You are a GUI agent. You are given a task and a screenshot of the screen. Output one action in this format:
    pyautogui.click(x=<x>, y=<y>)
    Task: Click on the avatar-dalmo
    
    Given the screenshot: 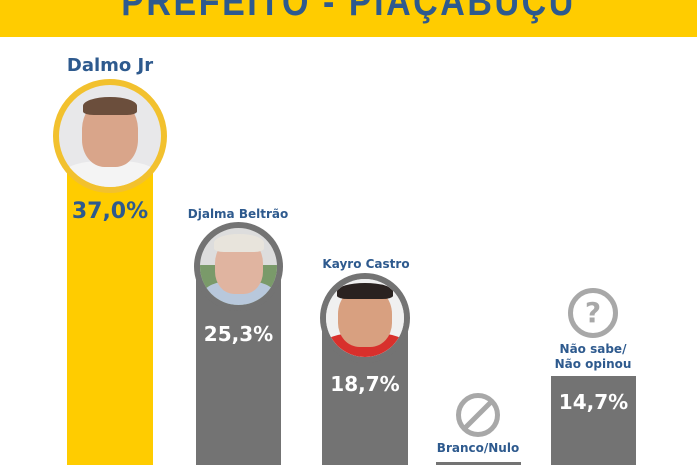 What is the action you would take?
    pyautogui.click(x=110, y=136)
    